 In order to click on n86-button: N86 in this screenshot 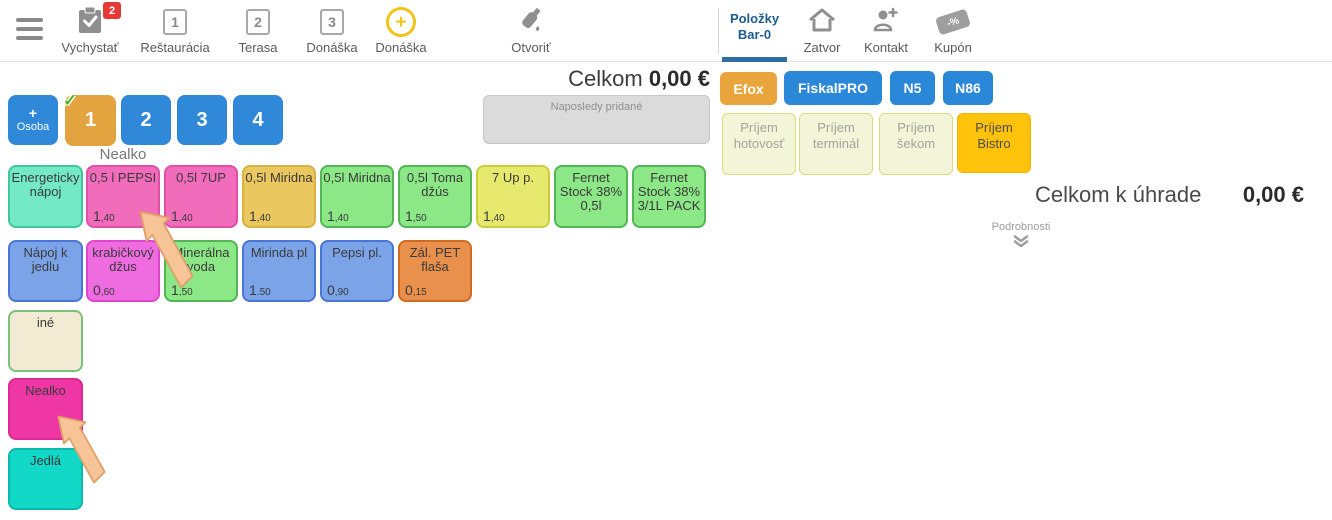, I will do `click(968, 88)`.